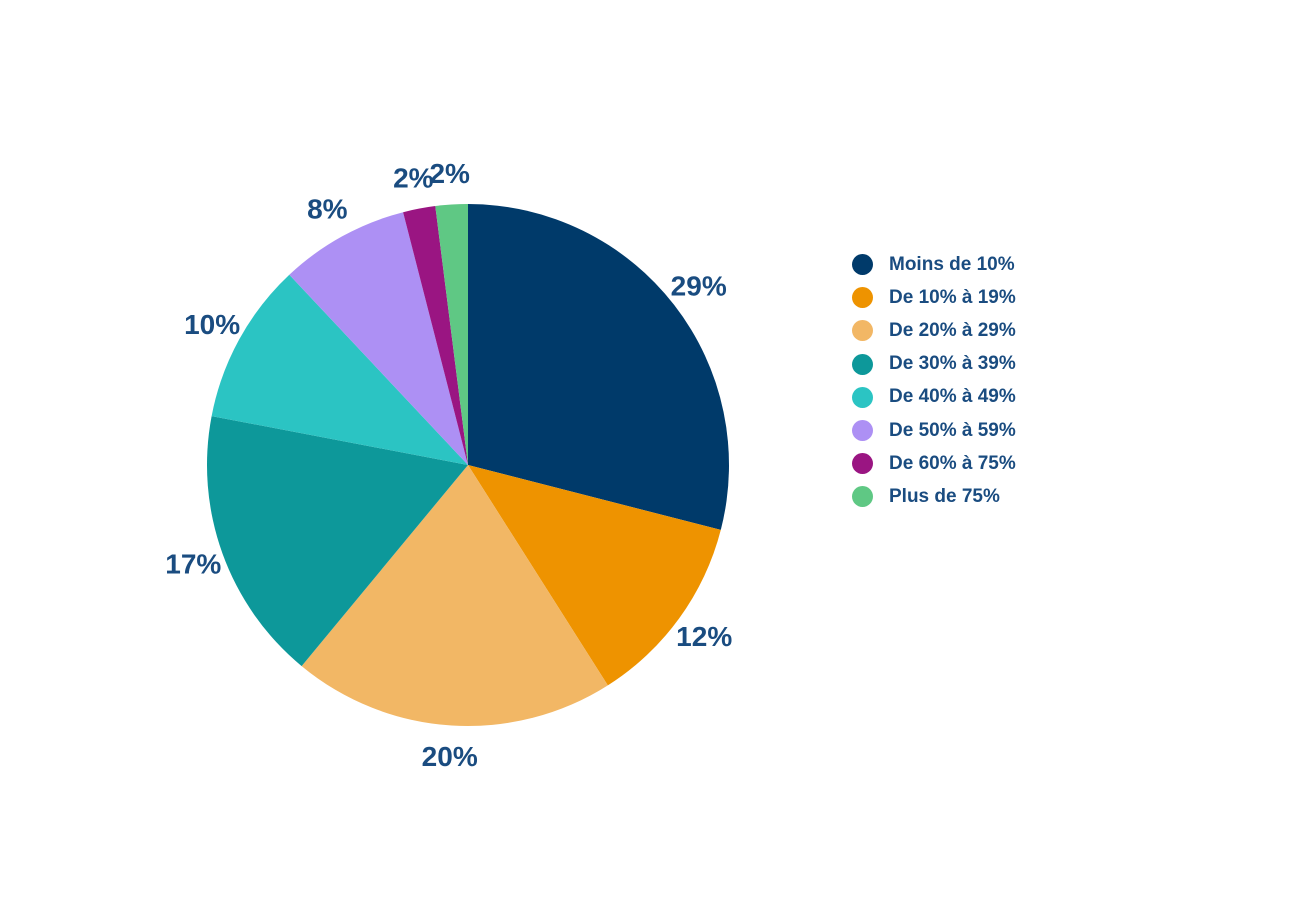  Describe the element at coordinates (327, 209) in the screenshot. I see `slice-value-label: 8%` at that location.